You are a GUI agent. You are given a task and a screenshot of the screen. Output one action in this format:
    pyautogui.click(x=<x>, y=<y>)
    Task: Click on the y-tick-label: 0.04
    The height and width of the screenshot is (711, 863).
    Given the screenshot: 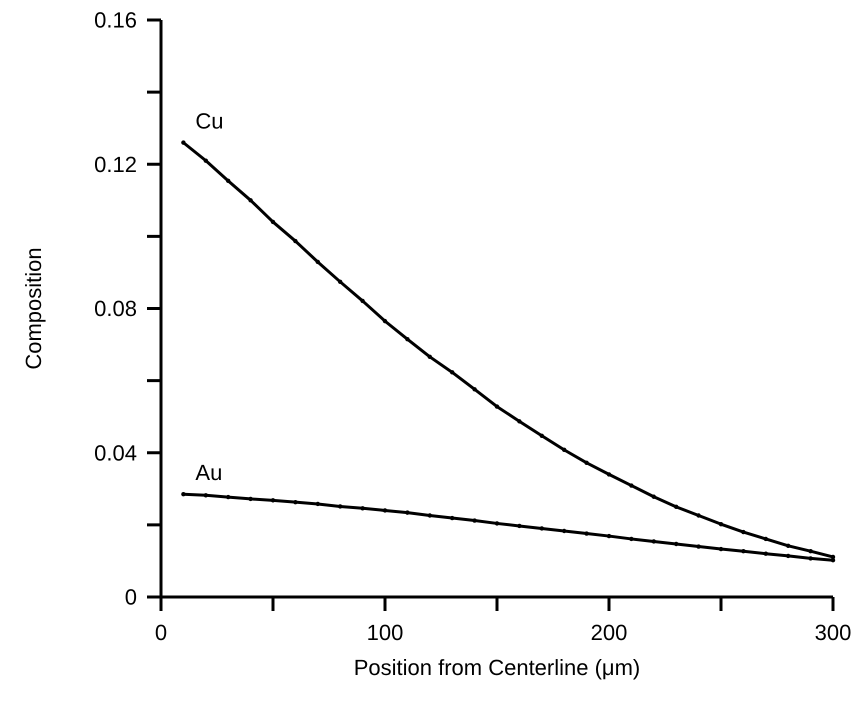 What is the action you would take?
    pyautogui.click(x=115, y=453)
    